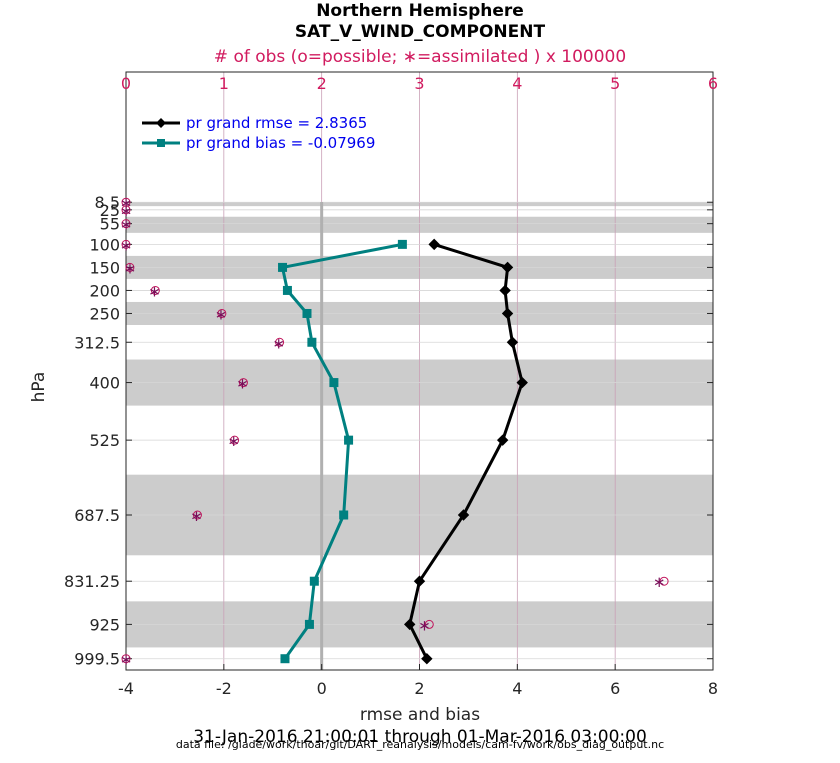  What do you see at coordinates (92, 581) in the screenshot?
I see `y-tick-label: 831.25` at bounding box center [92, 581].